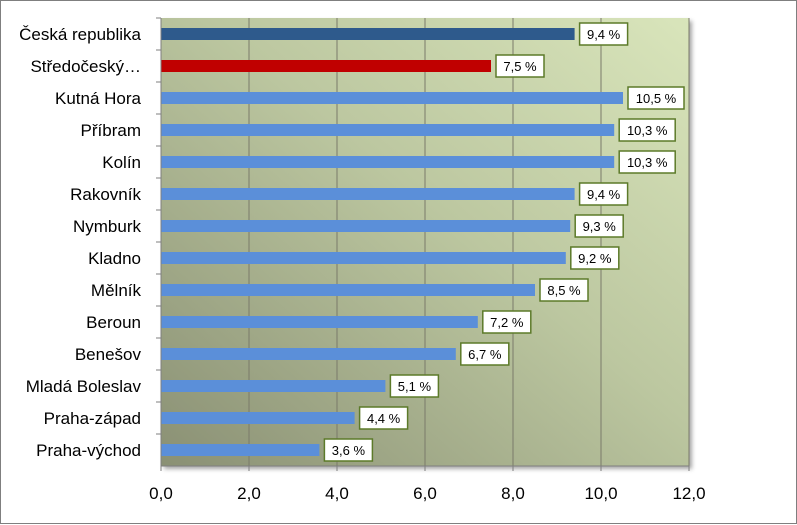 This screenshot has width=797, height=525. Describe the element at coordinates (92, 418) in the screenshot. I see `category-label: Praha-západ` at that location.